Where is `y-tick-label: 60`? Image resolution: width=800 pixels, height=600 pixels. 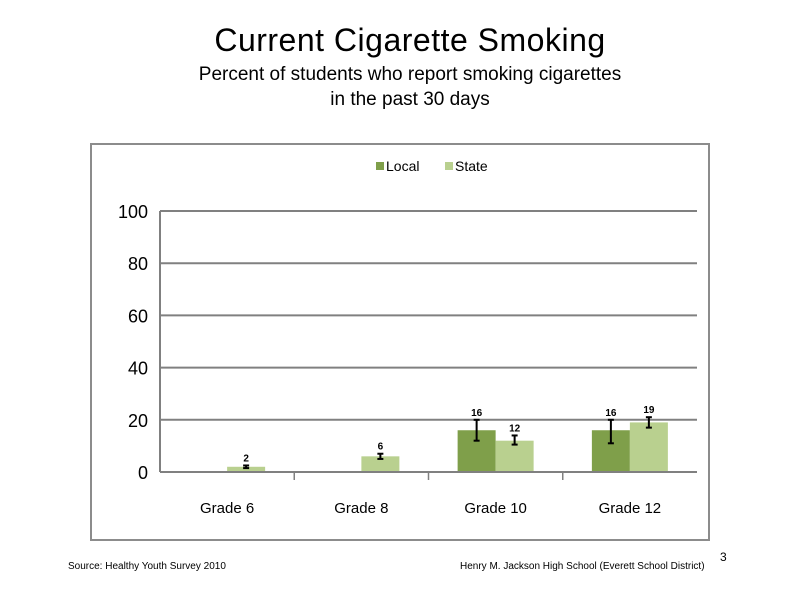
y-tick-label: 60 is located at coordinates (138, 316).